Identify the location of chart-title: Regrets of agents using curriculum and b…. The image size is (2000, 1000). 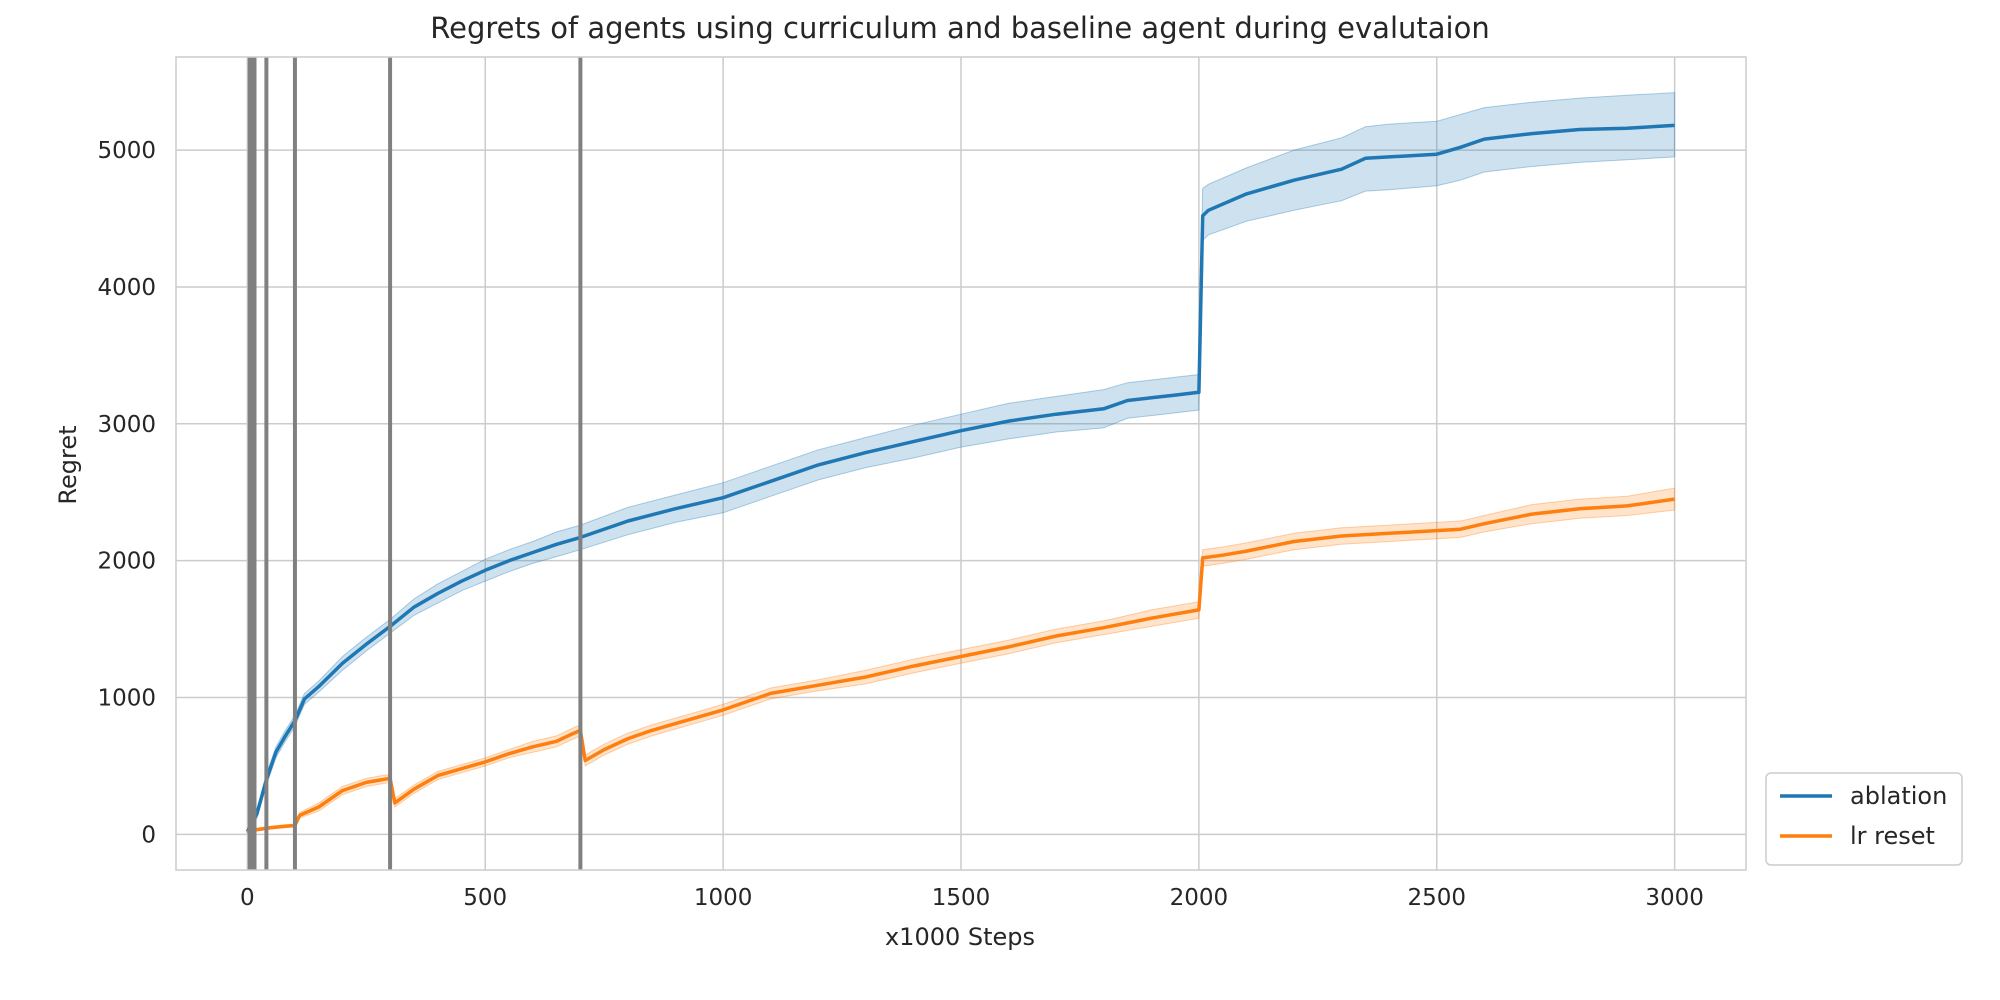
(959, 28).